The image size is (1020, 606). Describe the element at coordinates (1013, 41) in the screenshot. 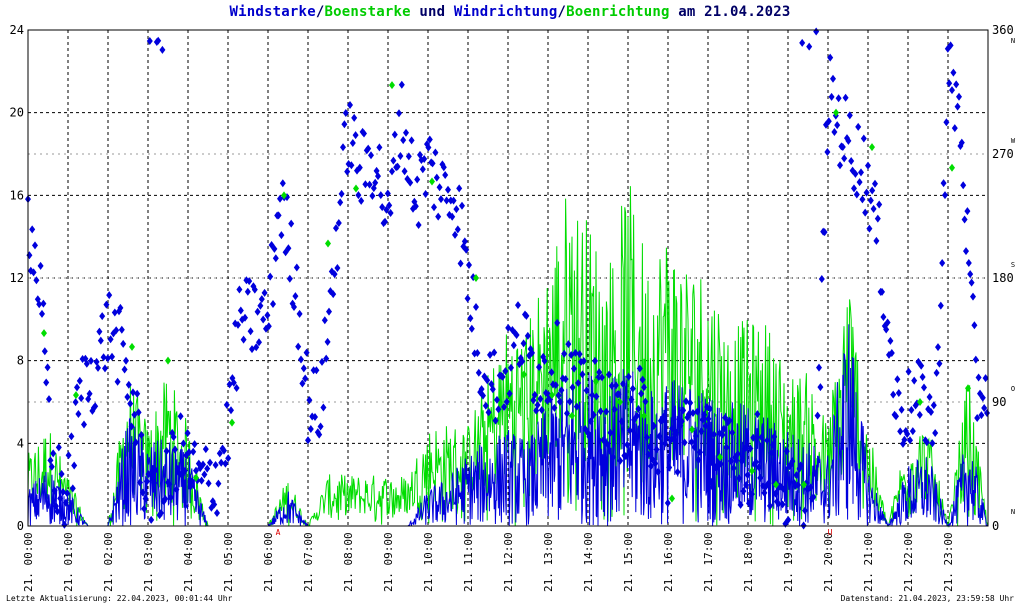

I see `direction-letter: N` at that location.